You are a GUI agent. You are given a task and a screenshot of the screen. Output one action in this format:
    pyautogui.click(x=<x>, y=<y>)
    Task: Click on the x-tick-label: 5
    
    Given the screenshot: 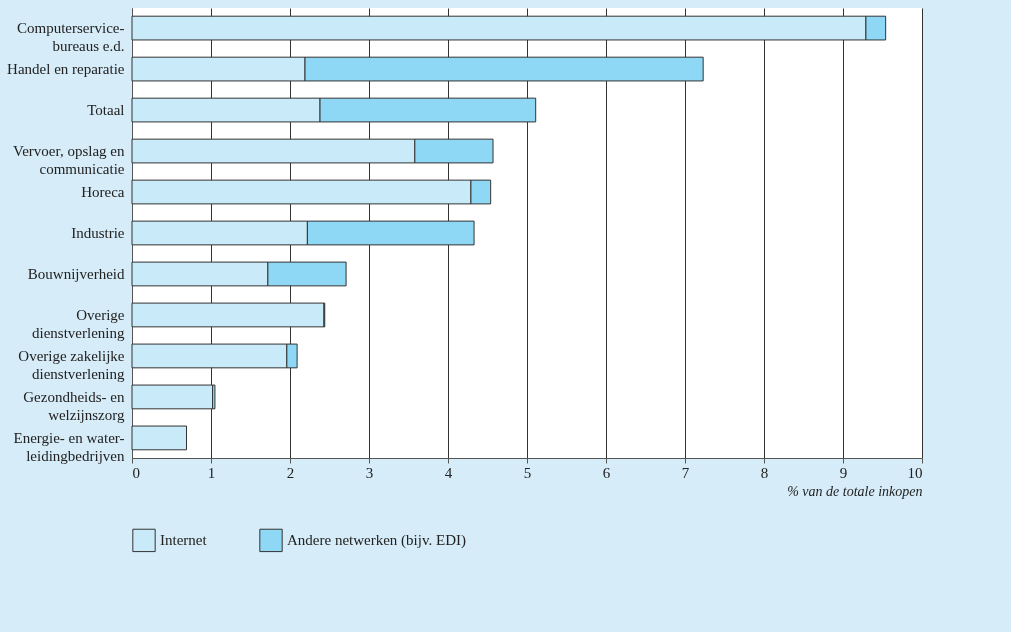 What is the action you would take?
    pyautogui.click(x=527, y=472)
    